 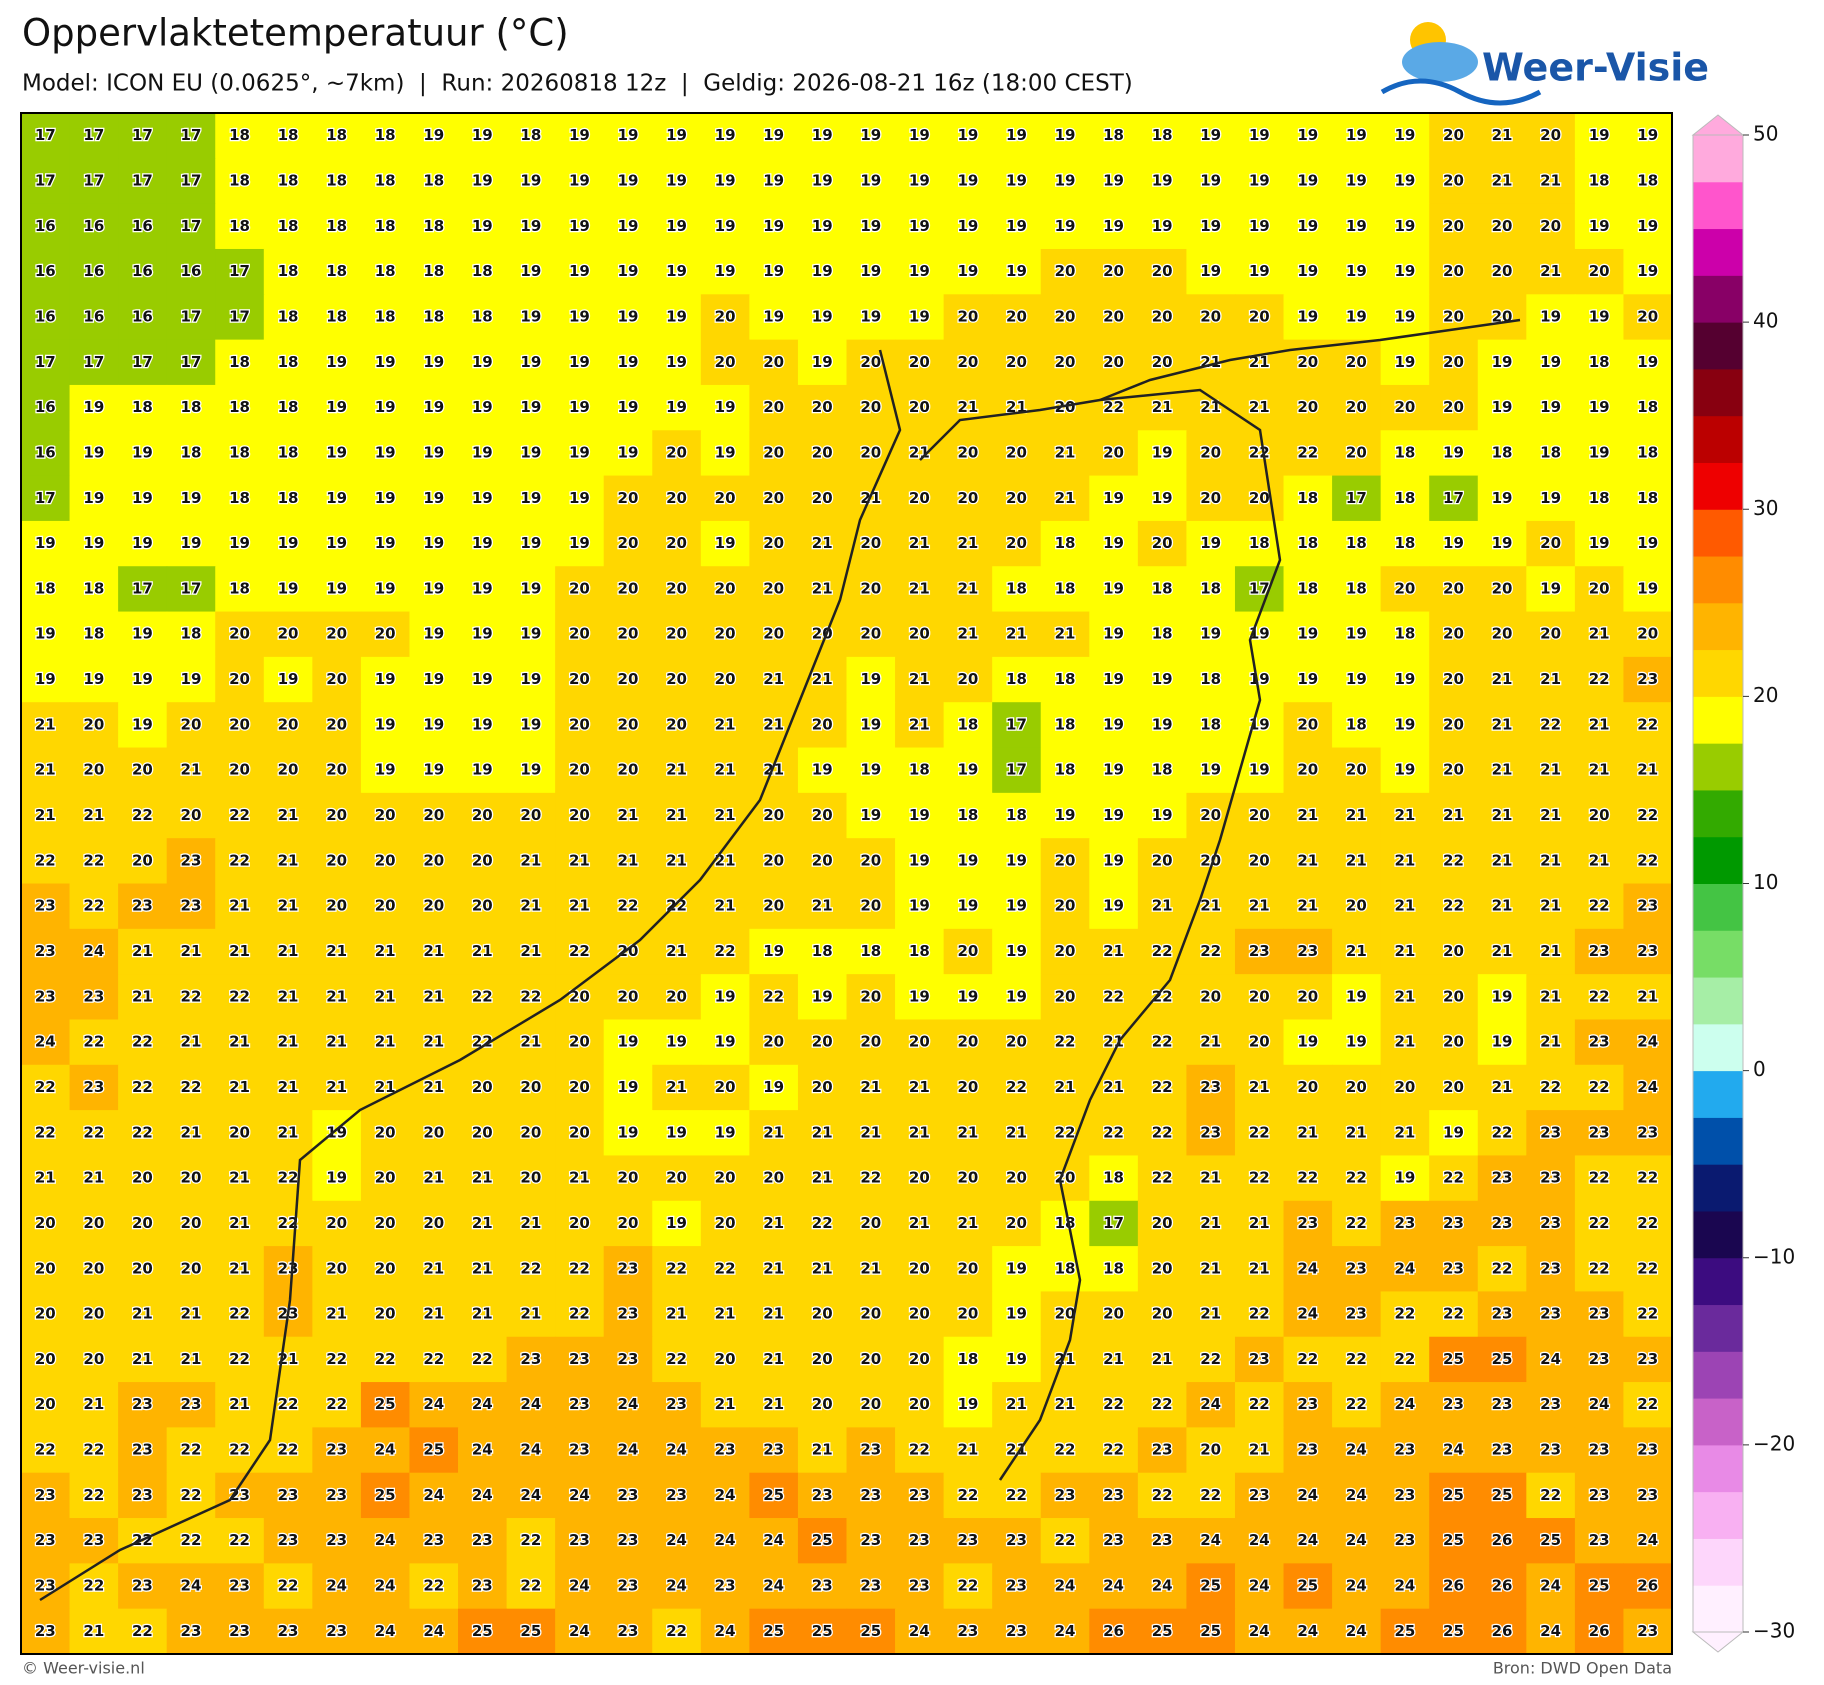 I want to click on logo-text: Weer-Visie, so click(x=1595, y=68).